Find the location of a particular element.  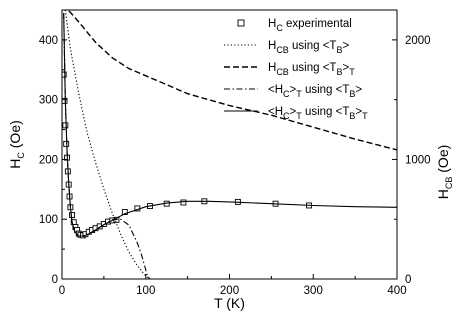

x-tick-label: 0 is located at coordinates (62, 291).